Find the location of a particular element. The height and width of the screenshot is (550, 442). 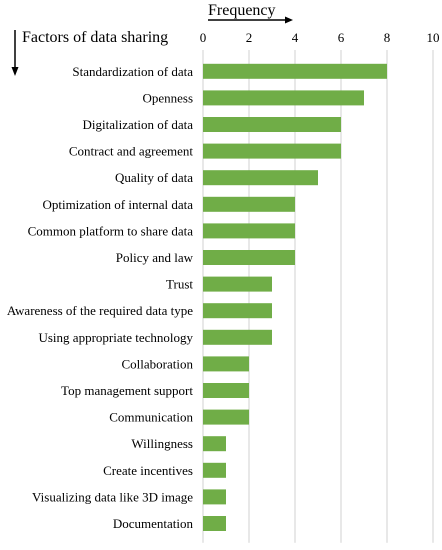

category-label: Willingness is located at coordinates (162, 443).